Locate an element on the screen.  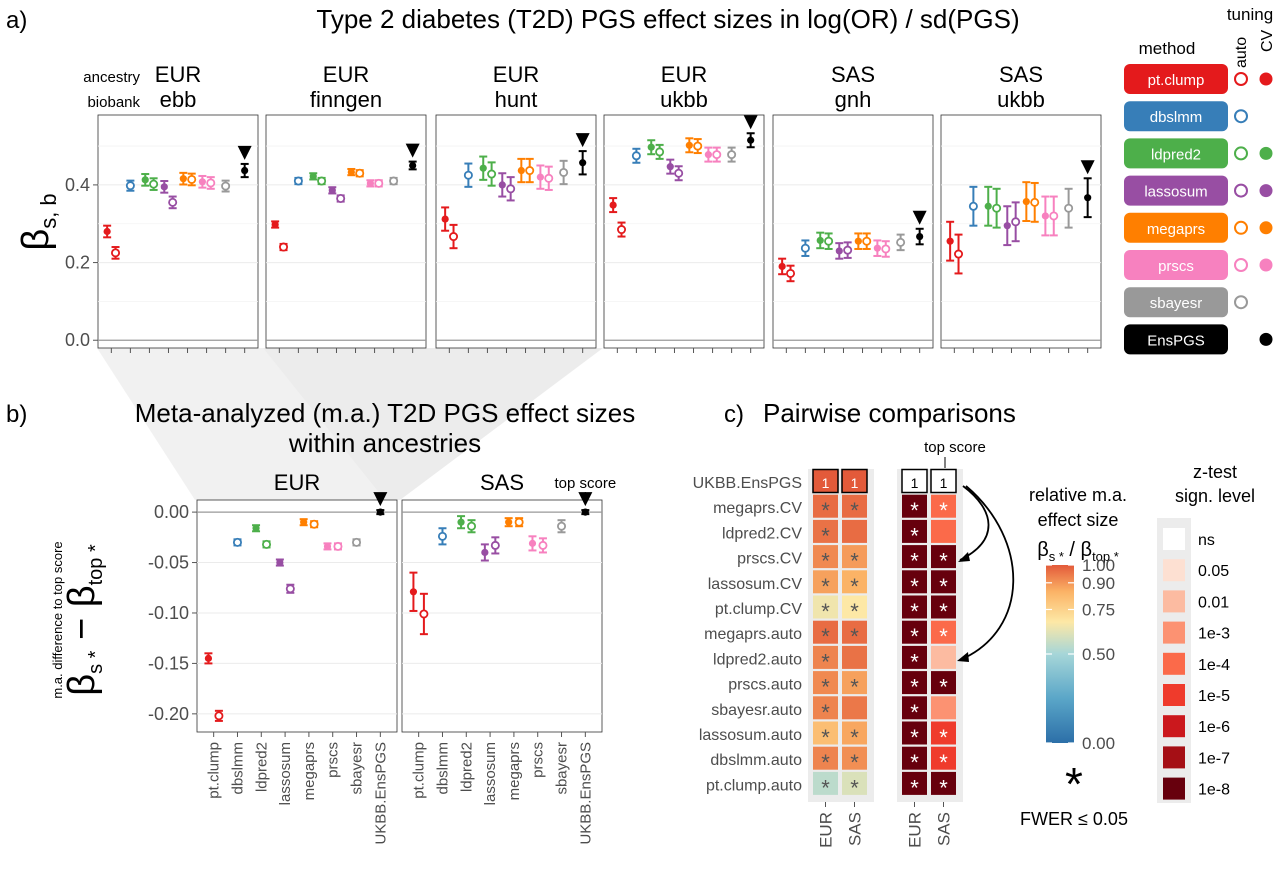
facet-b-0-point-1-point is located at coordinates (219, 716).